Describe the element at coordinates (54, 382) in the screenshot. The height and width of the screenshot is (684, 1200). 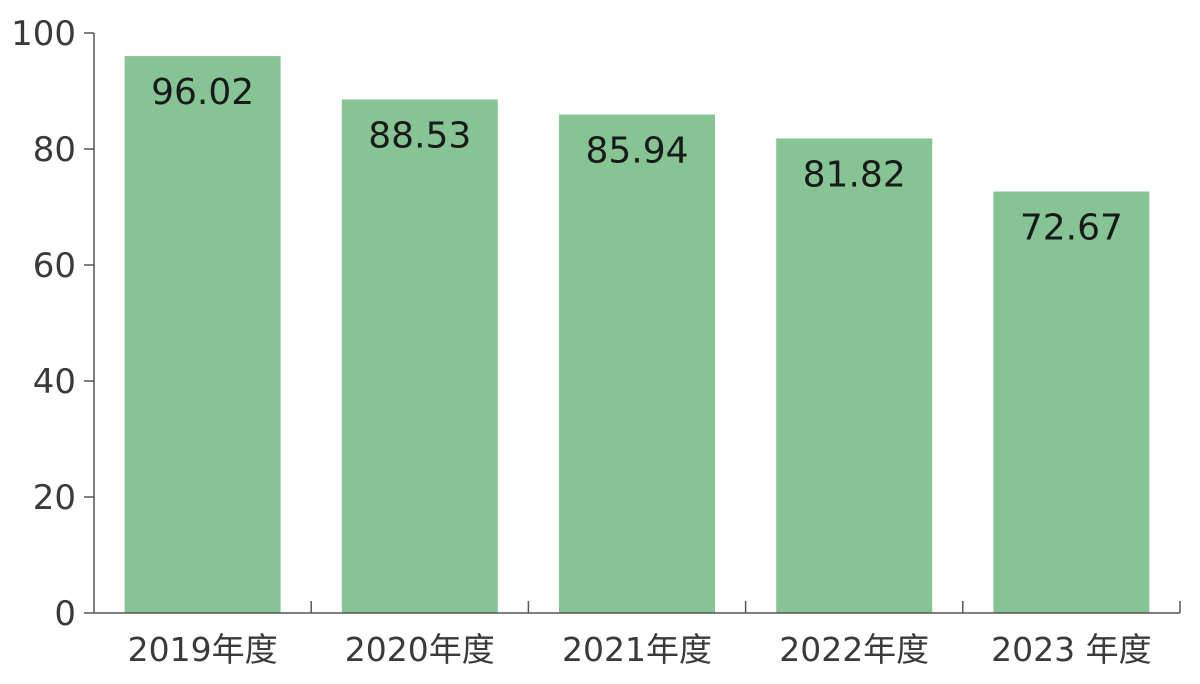
I see `y-tick-label: 40` at that location.